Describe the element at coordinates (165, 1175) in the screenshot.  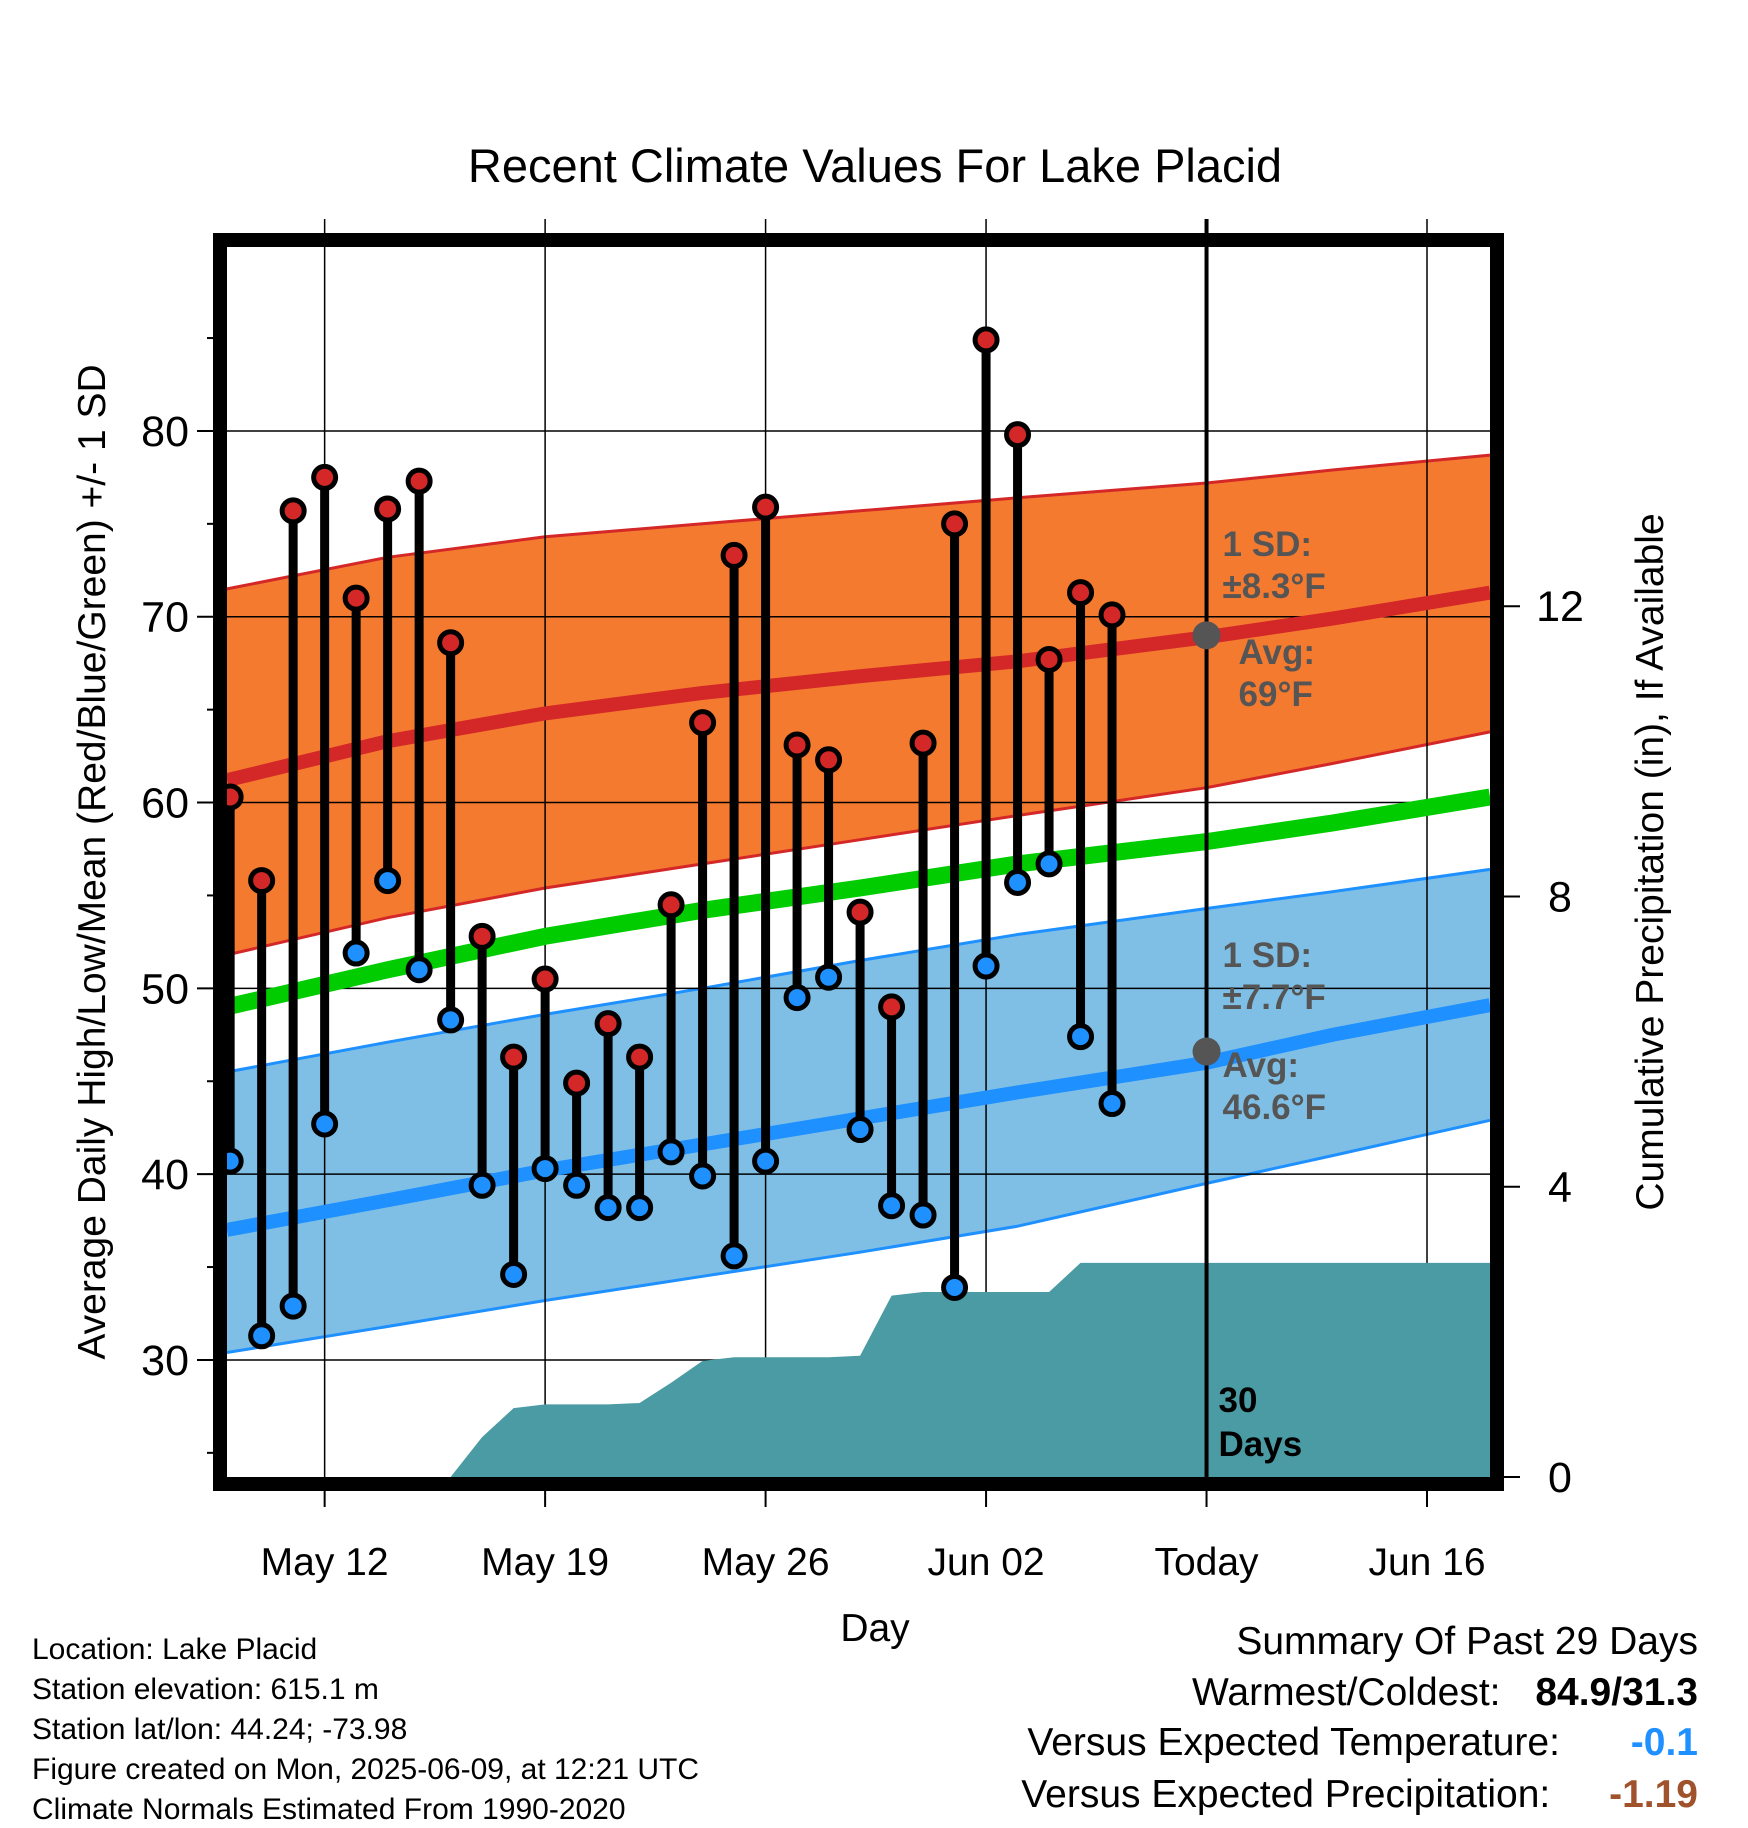
I see `y-tick-label: 40` at that location.